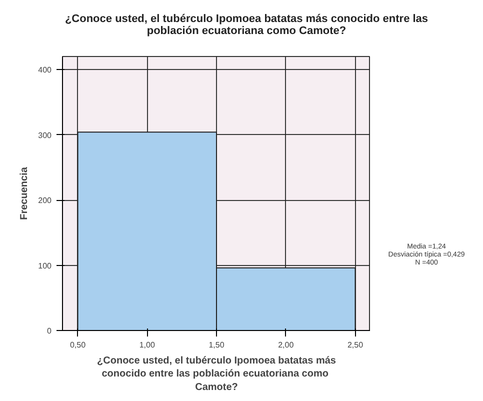  Describe the element at coordinates (216, 374) in the screenshot. I see `x-axis-title: ¿Conoce usted, el tubérculo Ipomoea batatas más conocido entre las población ecuatoriana como Camote?` at that location.